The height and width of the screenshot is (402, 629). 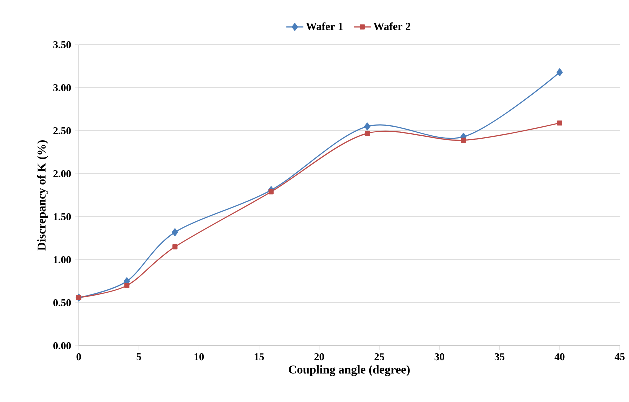 What do you see at coordinates (63, 174) in the screenshot?
I see `y-tick-label: 2.00` at bounding box center [63, 174].